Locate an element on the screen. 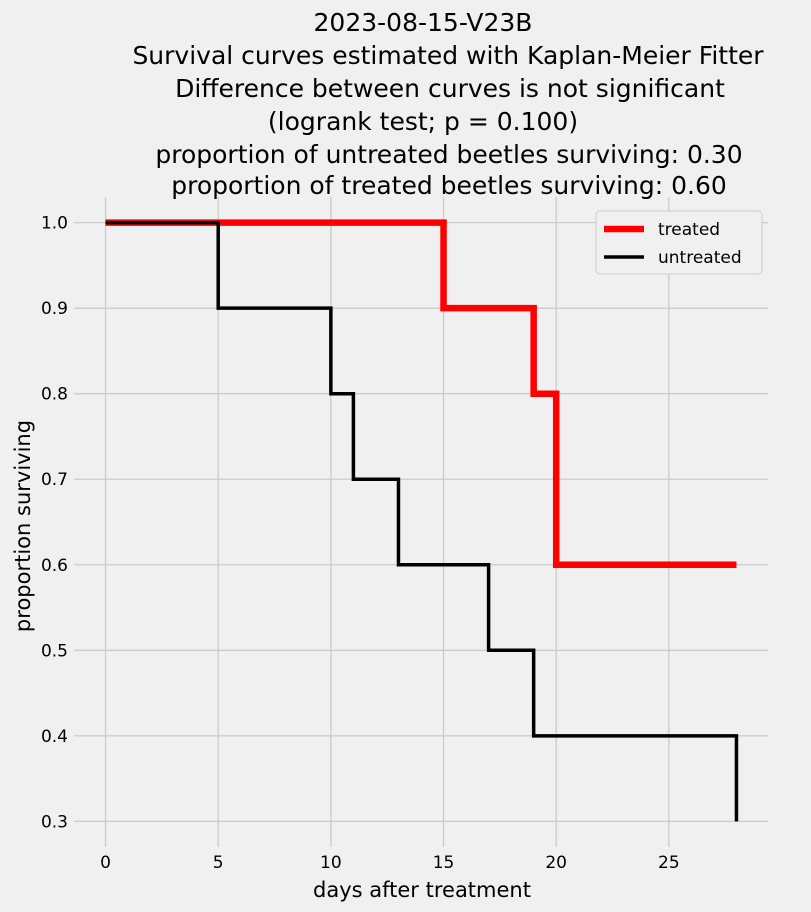  y-tick-label: 0.7 is located at coordinates (54, 480).